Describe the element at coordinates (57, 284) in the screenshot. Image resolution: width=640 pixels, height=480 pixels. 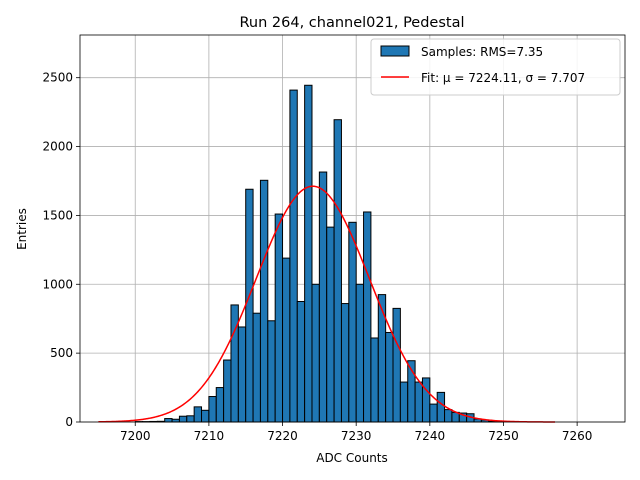
I see `y-tick-label: 1000` at that location.